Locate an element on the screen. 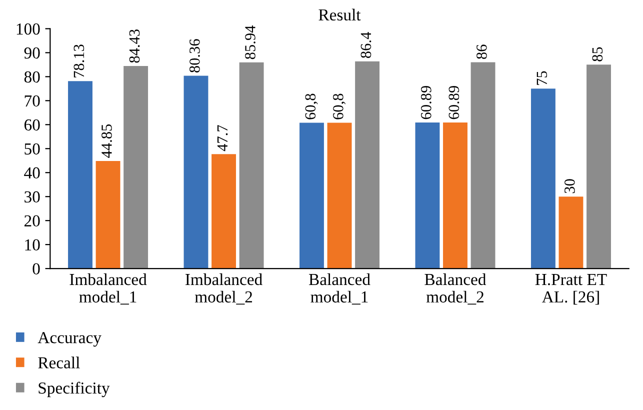 The height and width of the screenshot is (410, 643). data-label: 78.13 is located at coordinates (79, 61).